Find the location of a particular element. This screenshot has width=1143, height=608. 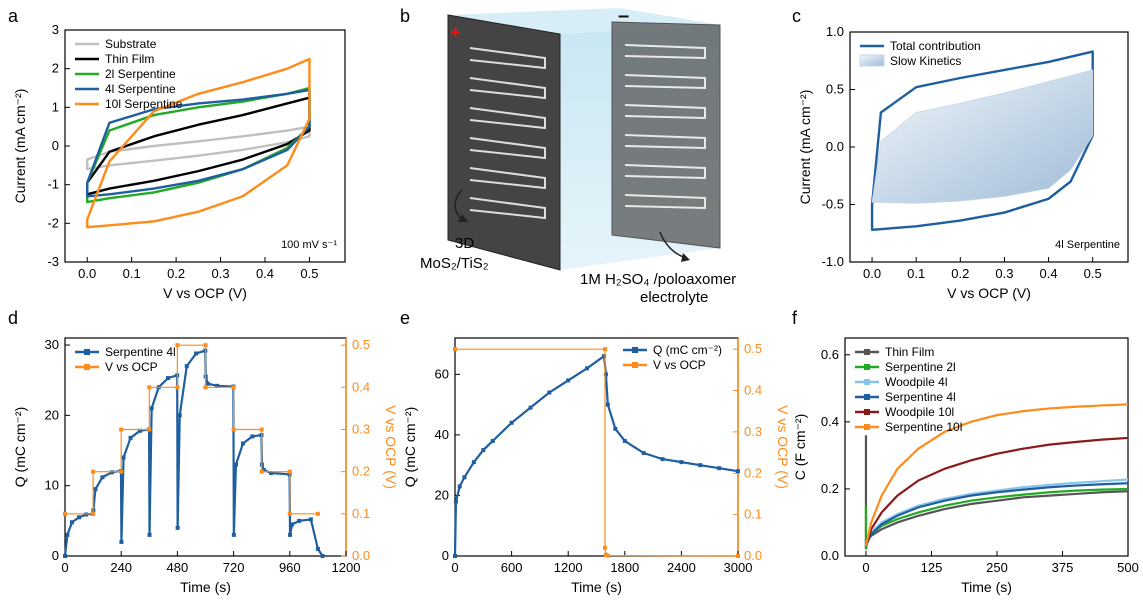

panel-e-x-tick-label: 3000 is located at coordinates (738, 567).